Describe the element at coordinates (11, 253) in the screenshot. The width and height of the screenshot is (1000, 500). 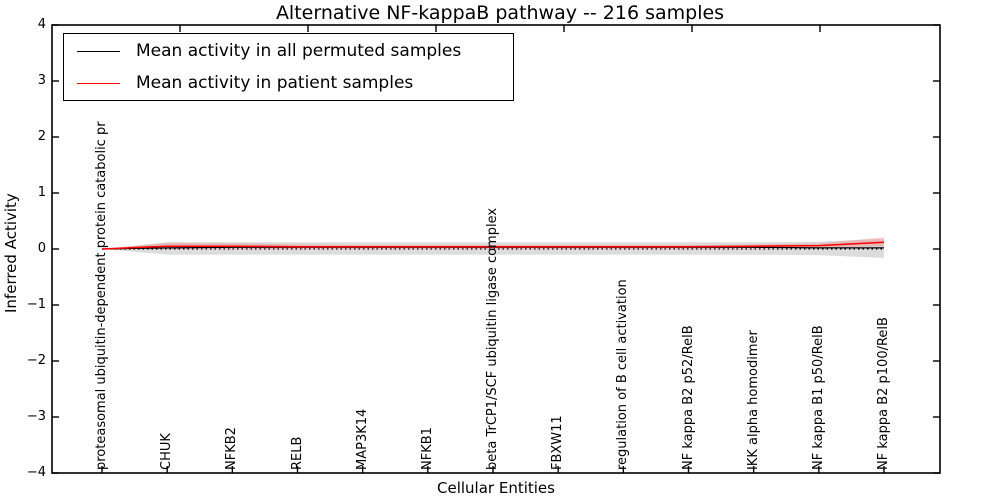
I see `y-axis-title: Inferred Activity` at that location.